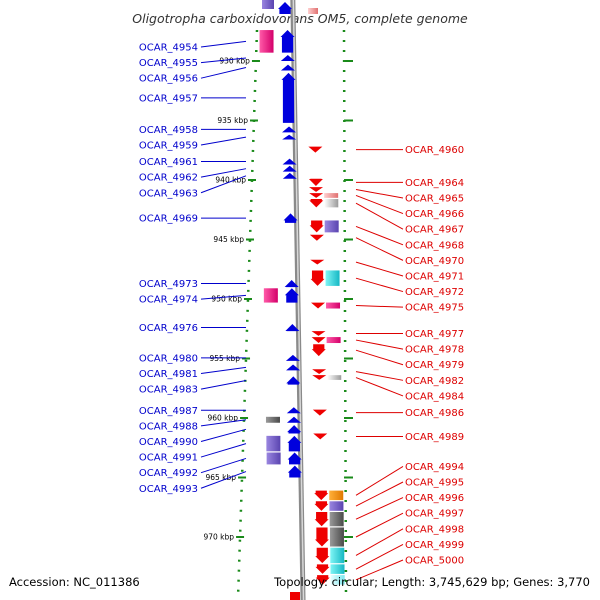 Image resolution: width=600 pixels, height=600 pixels. What do you see at coordinates (434, 292) in the screenshot?
I see `gene-label: OCAR_4972` at bounding box center [434, 292].